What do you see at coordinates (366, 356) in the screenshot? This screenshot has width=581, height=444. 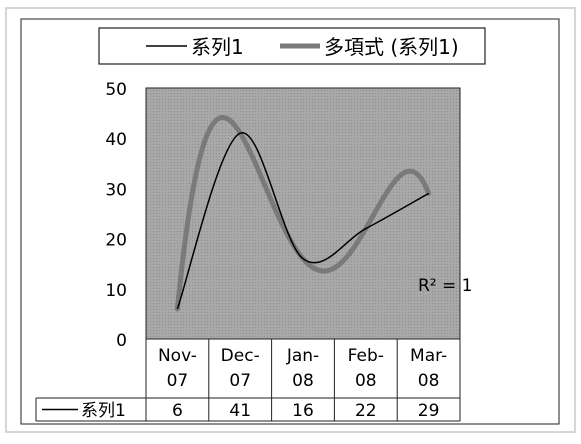 I see `x-category-label: Feb-` at bounding box center [366, 356].